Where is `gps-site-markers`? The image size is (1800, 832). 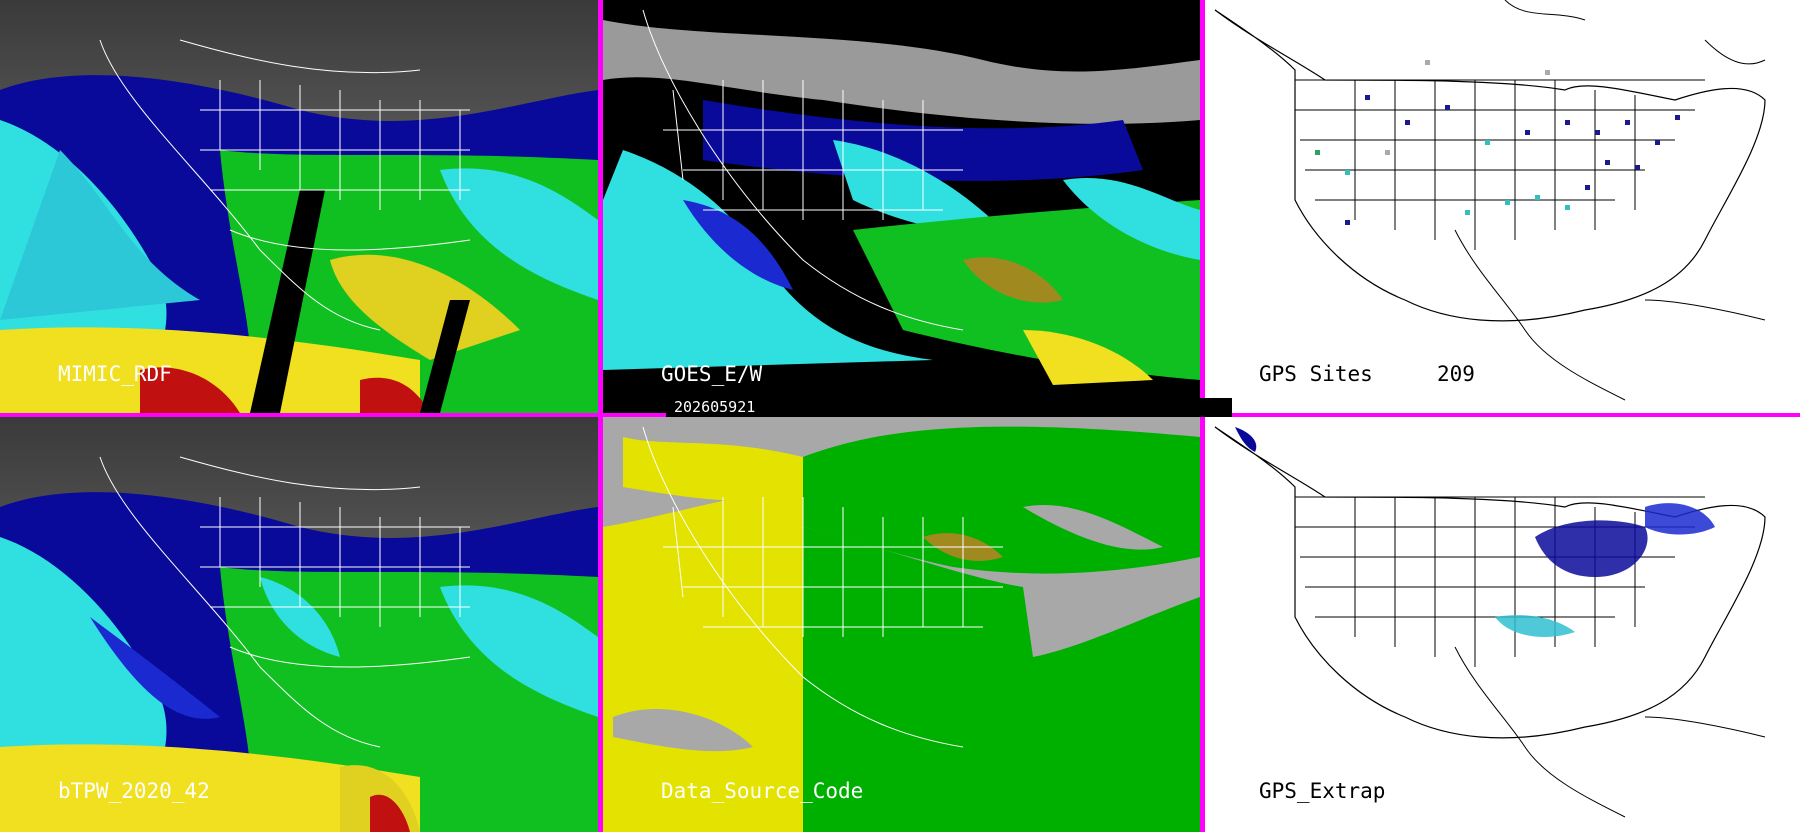
gps-site-markers is located at coordinates (1497, 142).